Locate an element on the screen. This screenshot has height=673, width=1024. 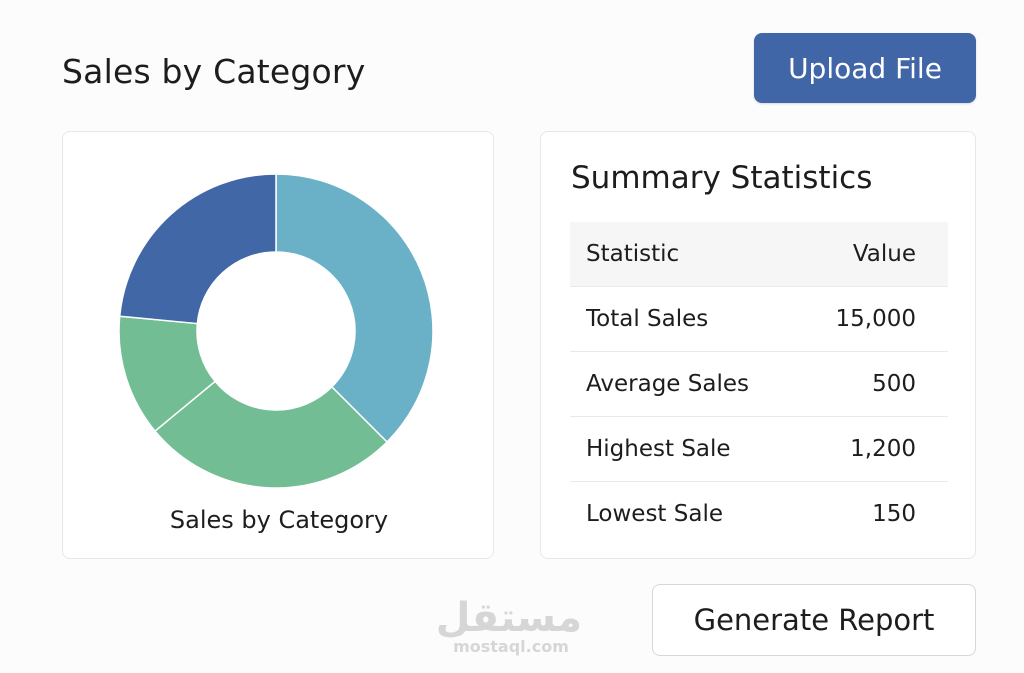
watermark-latin-text: mostaql.com is located at coordinates (511, 646).